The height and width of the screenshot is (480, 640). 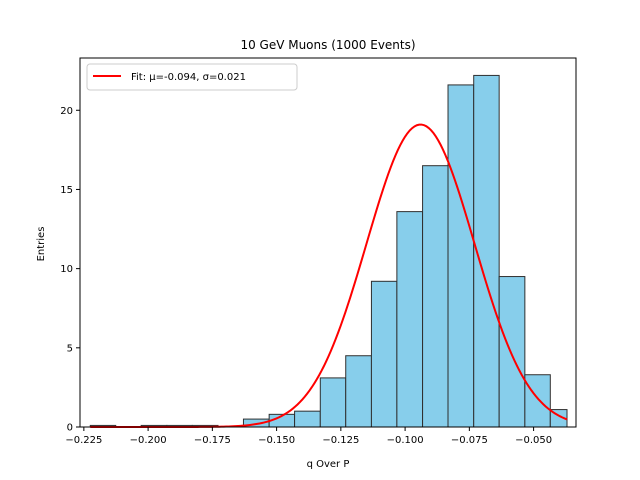 I want to click on x-tick-label: −0.100, so click(x=405, y=440).